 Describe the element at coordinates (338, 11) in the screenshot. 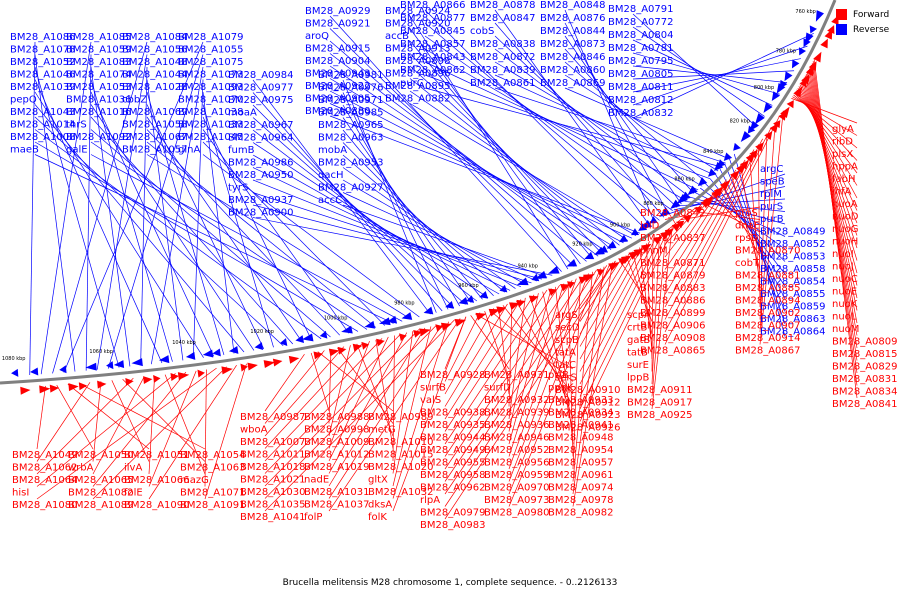

I see `reverse-gene-label: BM28_A0929` at that location.